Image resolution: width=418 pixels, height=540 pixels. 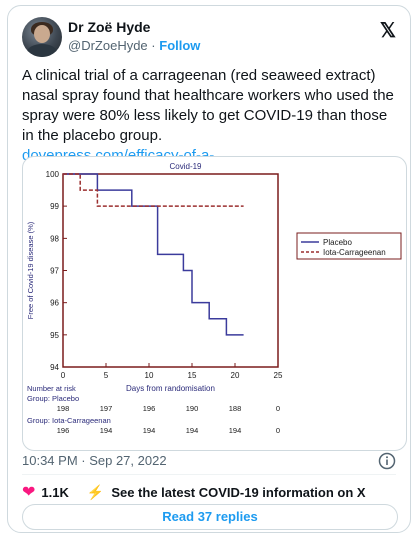 What do you see at coordinates (42, 34) in the screenshot?
I see `avatar-face` at bounding box center [42, 34].